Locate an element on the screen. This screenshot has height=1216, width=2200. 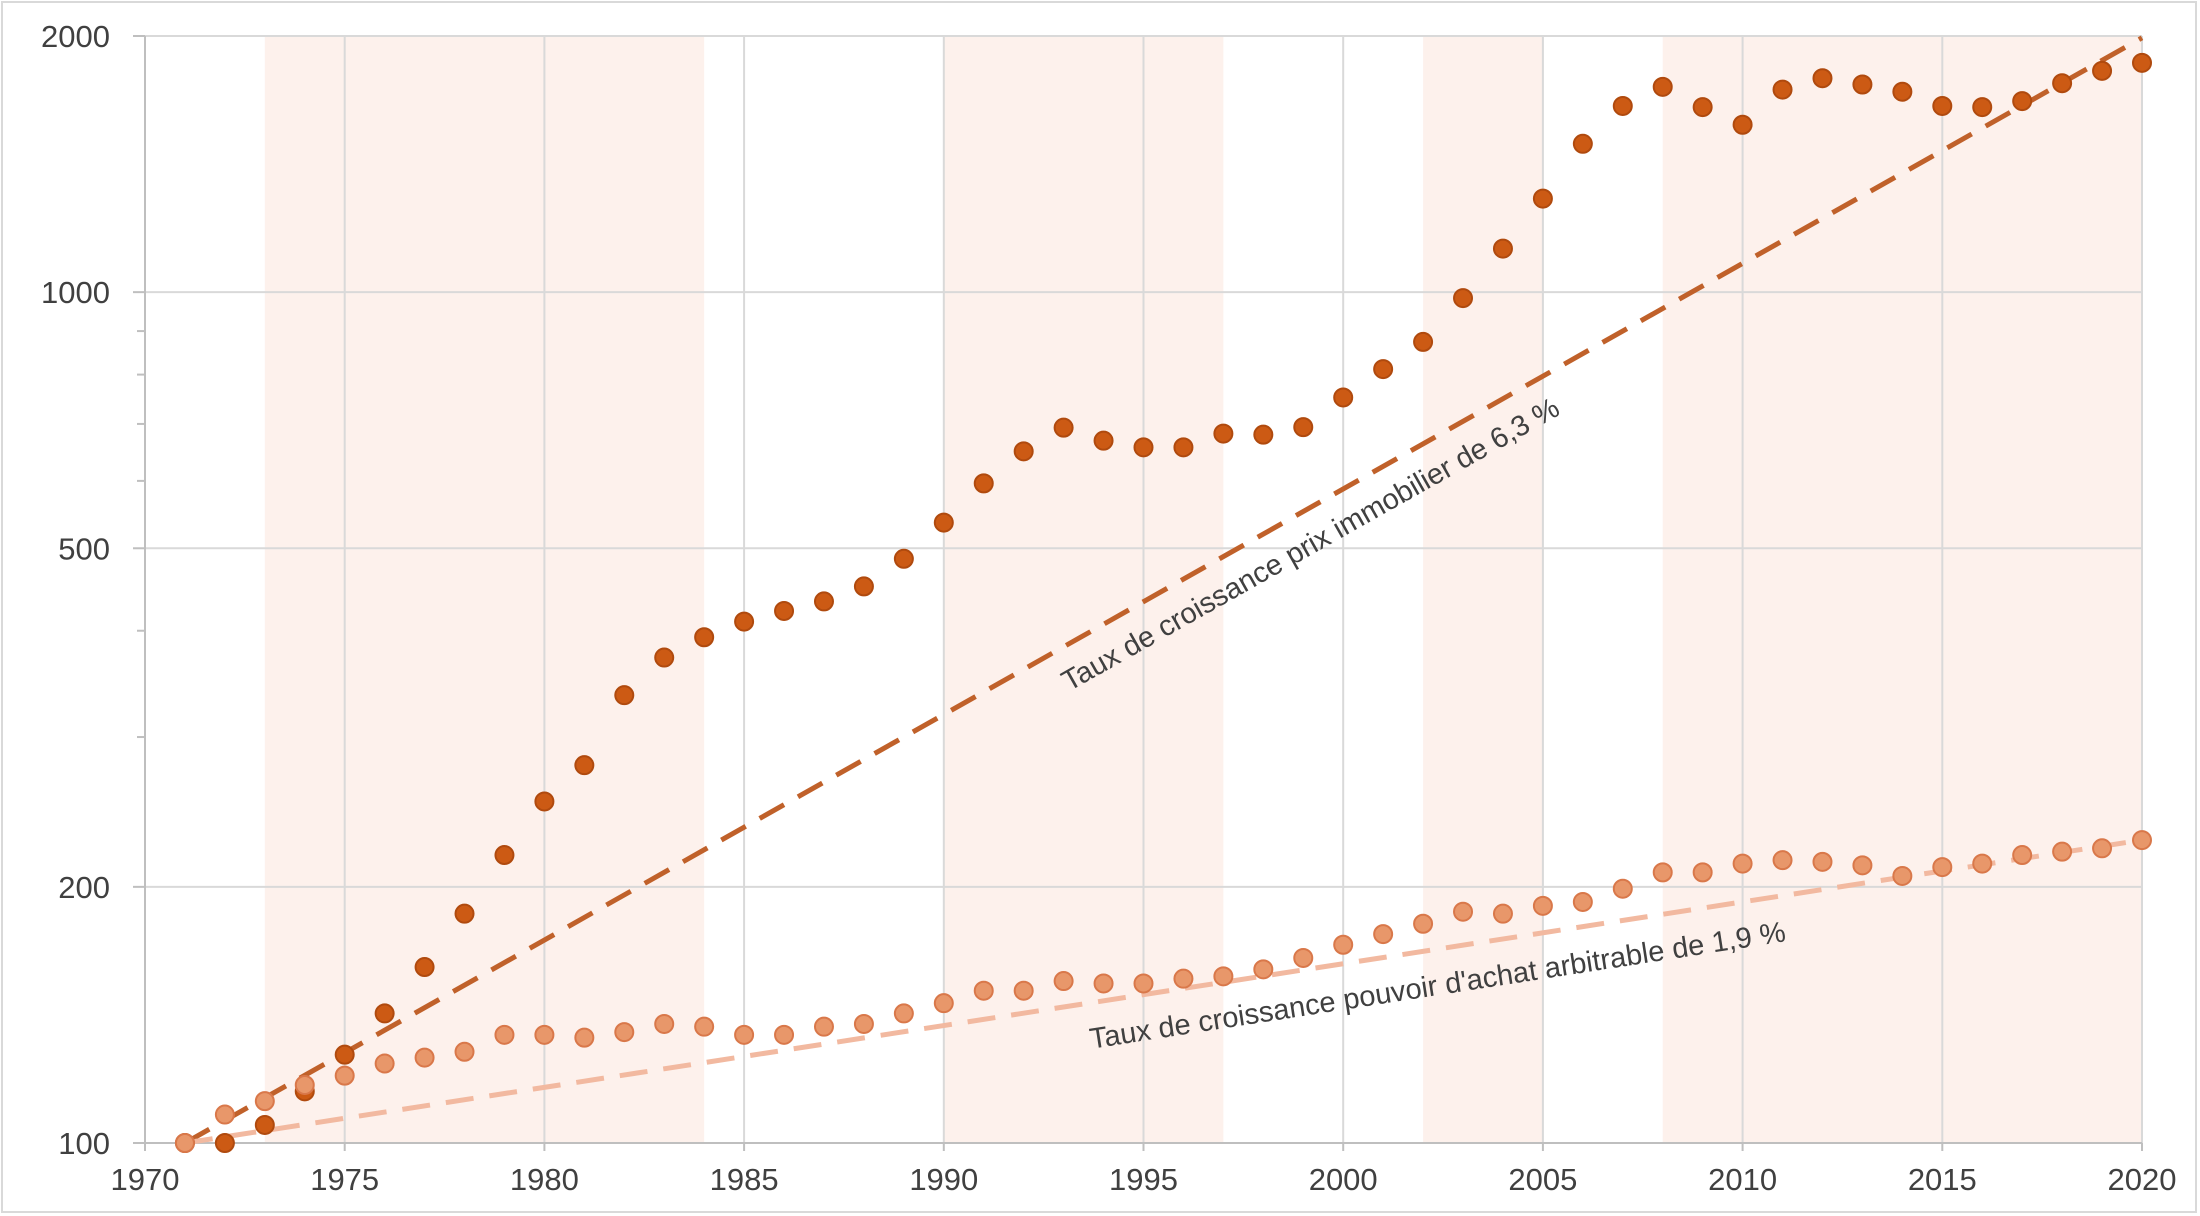
y-tick-label: 500 is located at coordinates (84, 548).